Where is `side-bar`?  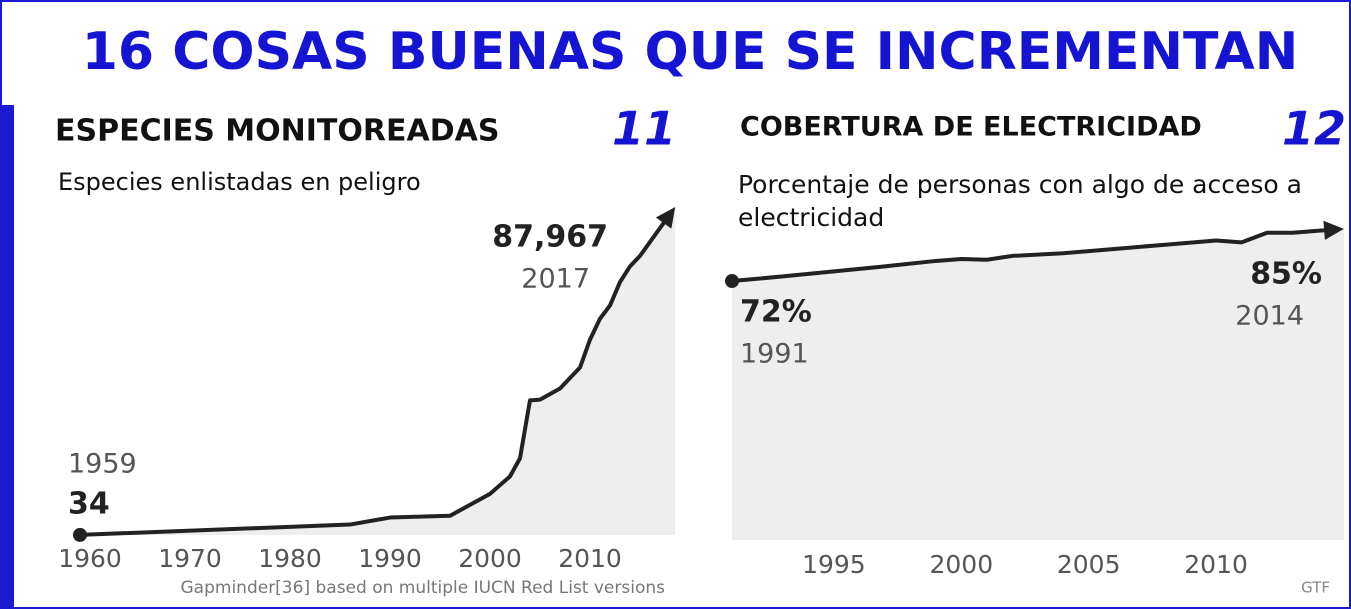 side-bar is located at coordinates (7, 356).